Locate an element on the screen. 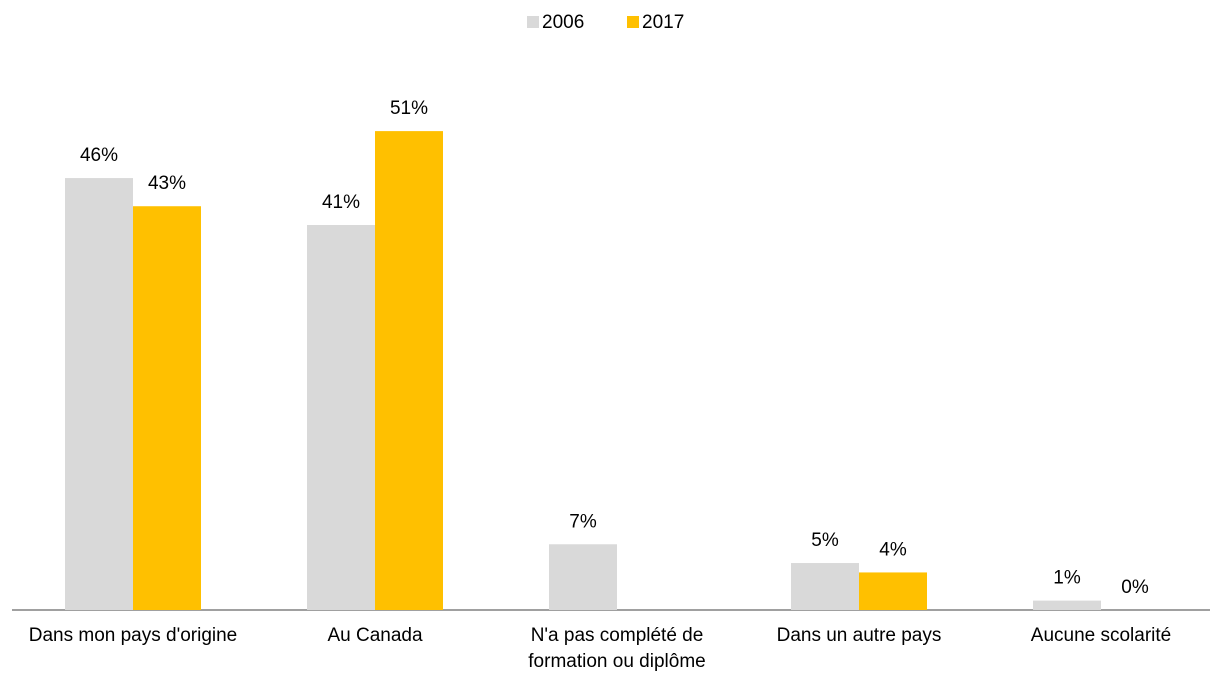 Image resolution: width=1210 pixels, height=685 pixels. legend-label: 2017 is located at coordinates (663, 22).